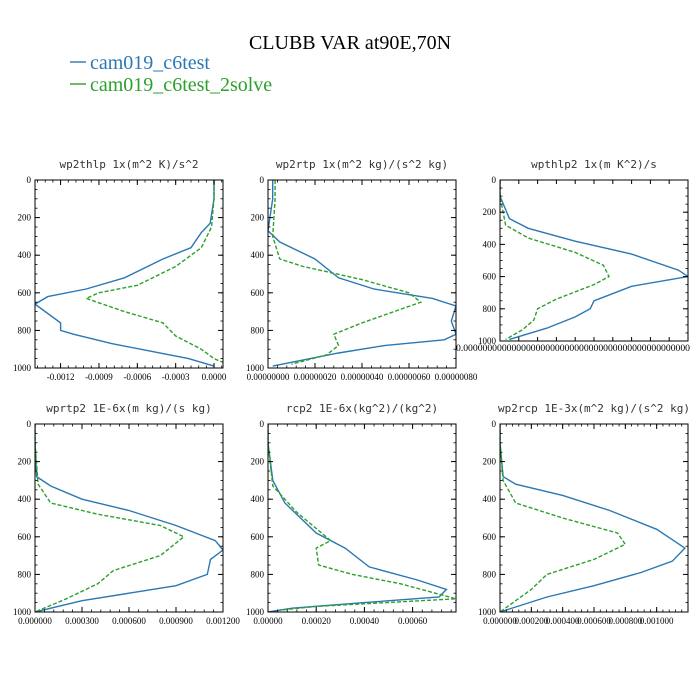  I want to click on panel-title: rcp2 1E-6x(kg^2)/(kg^2), so click(362, 408).